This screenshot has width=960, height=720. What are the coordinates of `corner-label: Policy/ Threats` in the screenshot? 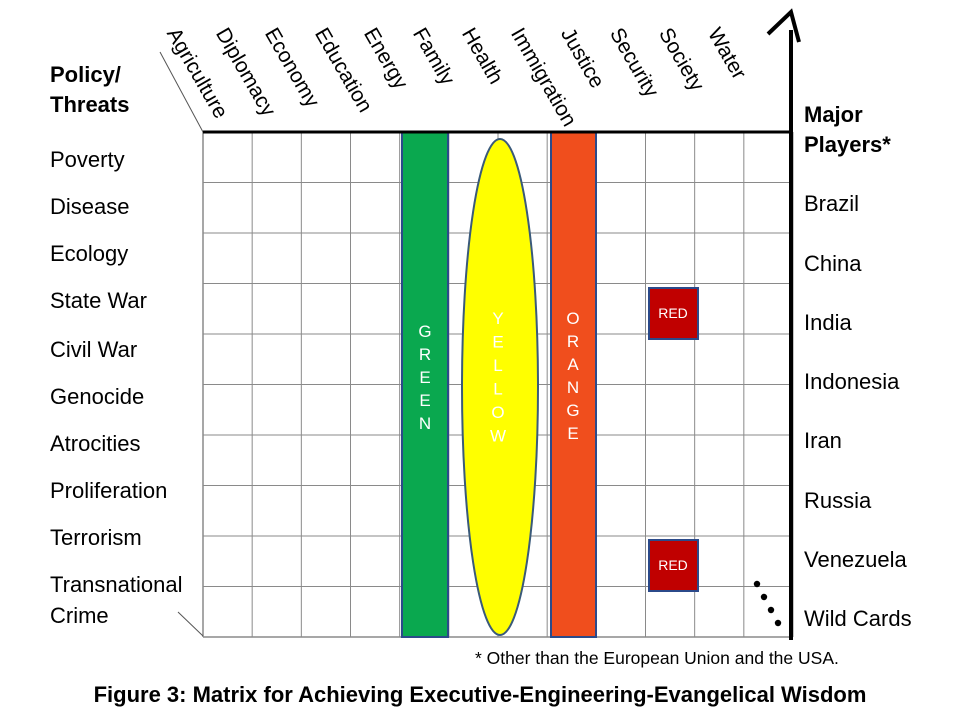 It's located at (110, 90).